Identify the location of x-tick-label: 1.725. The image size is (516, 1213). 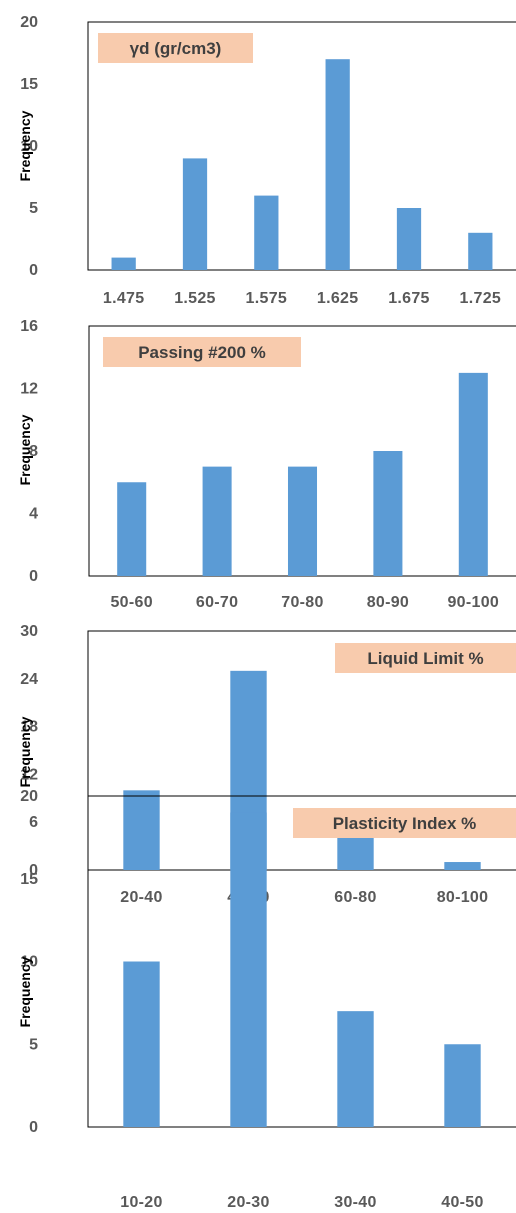
(481, 298).